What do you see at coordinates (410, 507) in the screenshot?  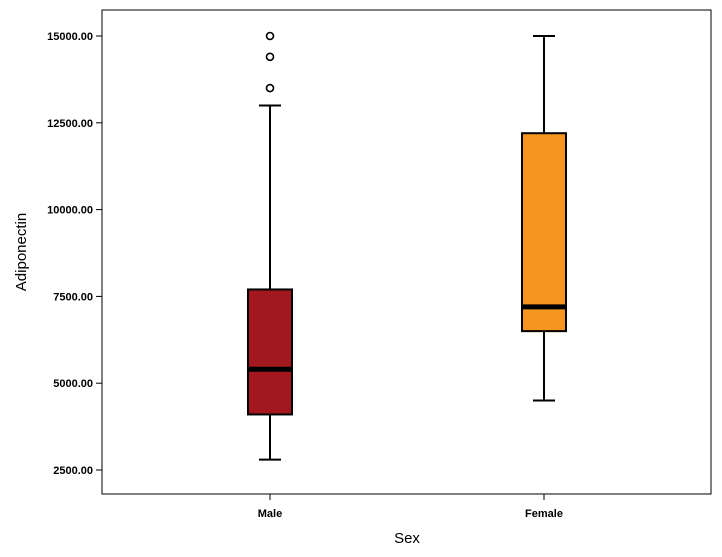 I see `x-axis-ticks: Male Female` at bounding box center [410, 507].